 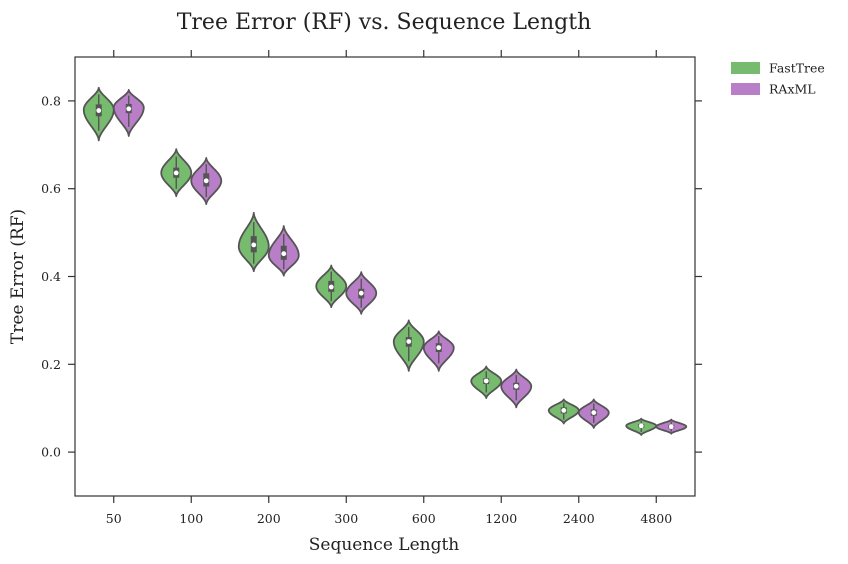 What do you see at coordinates (18, 276) in the screenshot?
I see `y-axis-label: Tree Error (RF)` at bounding box center [18, 276].